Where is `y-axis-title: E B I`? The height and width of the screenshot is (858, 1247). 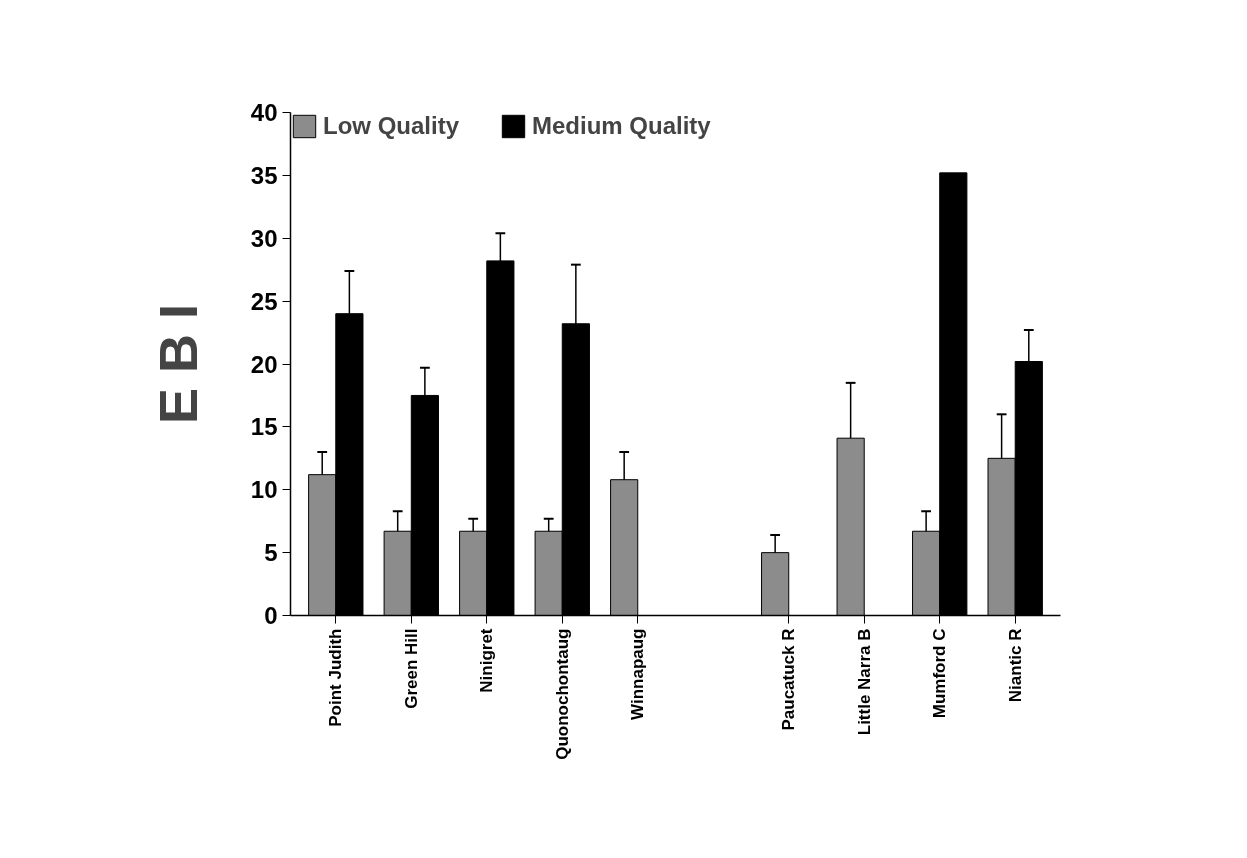
y-axis-title: E B I is located at coordinates (177, 364).